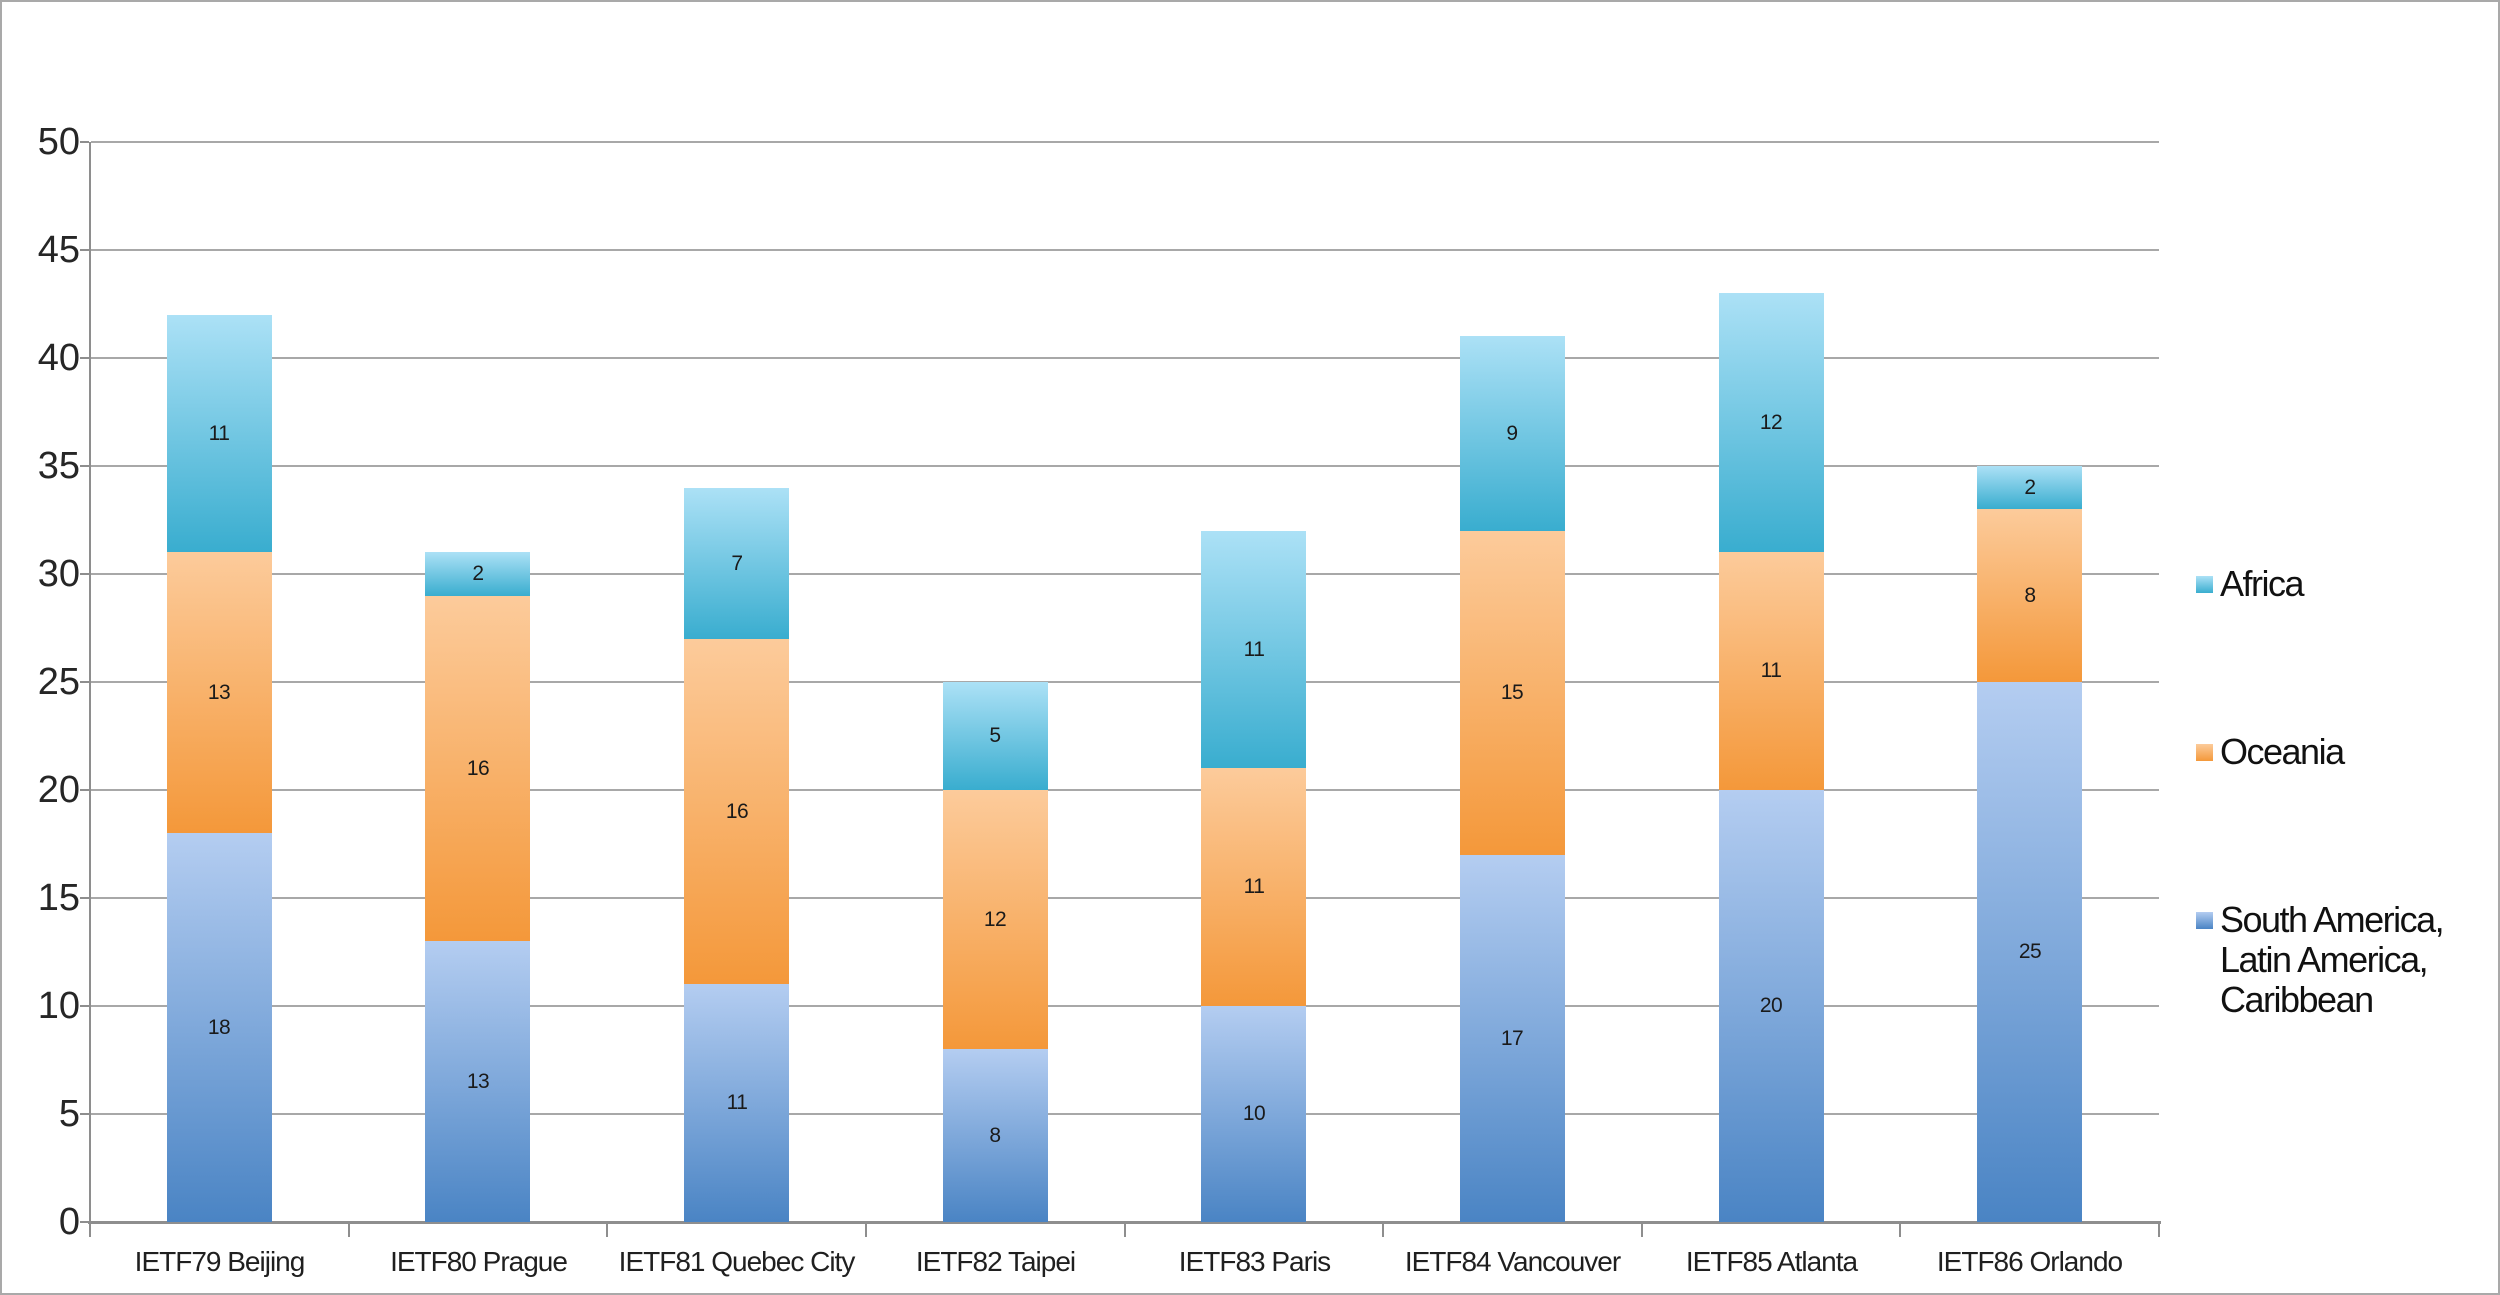  I want to click on x-axis-category-label: IETF81 Quebec City, so click(737, 1261).